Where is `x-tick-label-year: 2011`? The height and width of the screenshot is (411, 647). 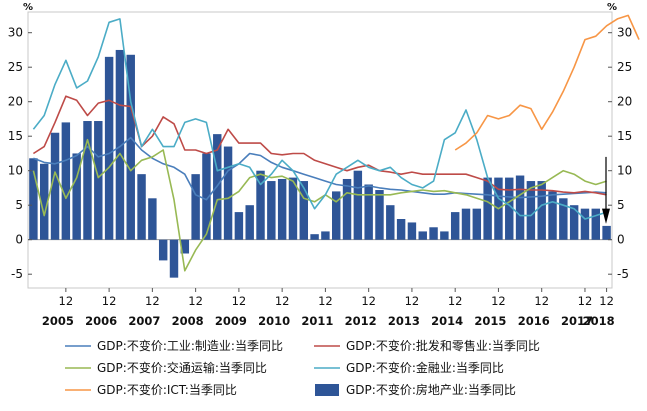
x-tick-label-year: 2011 is located at coordinates (317, 321).